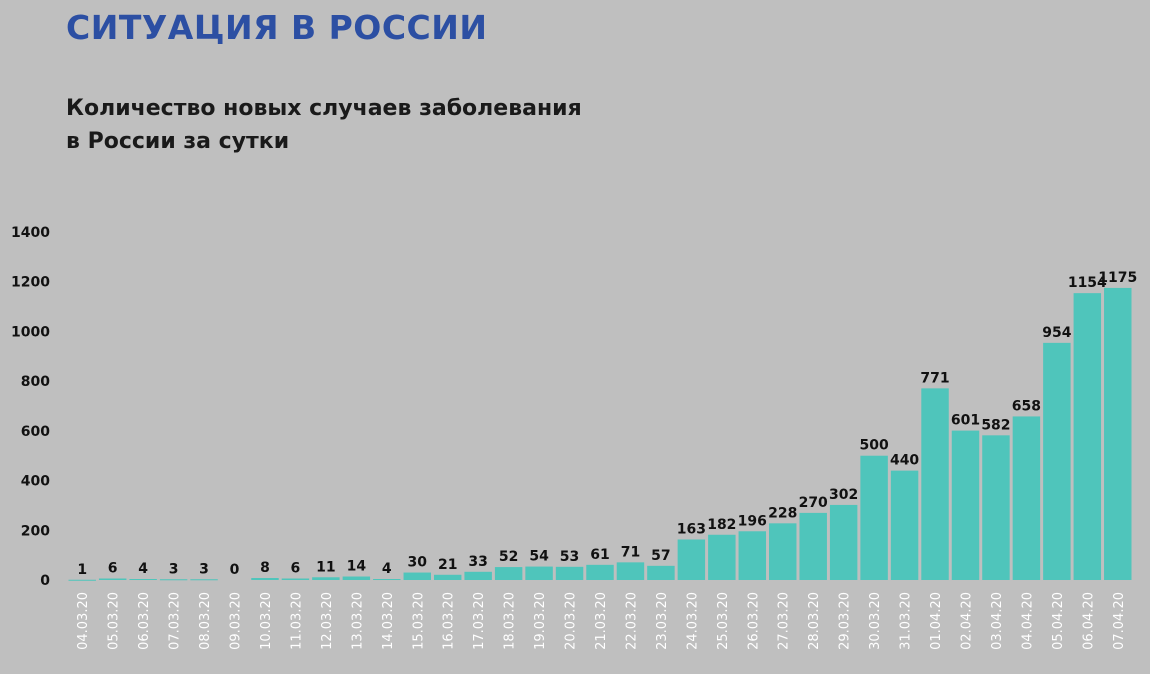 The width and height of the screenshot is (1150, 674). Describe the element at coordinates (357, 621) in the screenshot. I see `x-tick-label: 13.03.20` at that location.